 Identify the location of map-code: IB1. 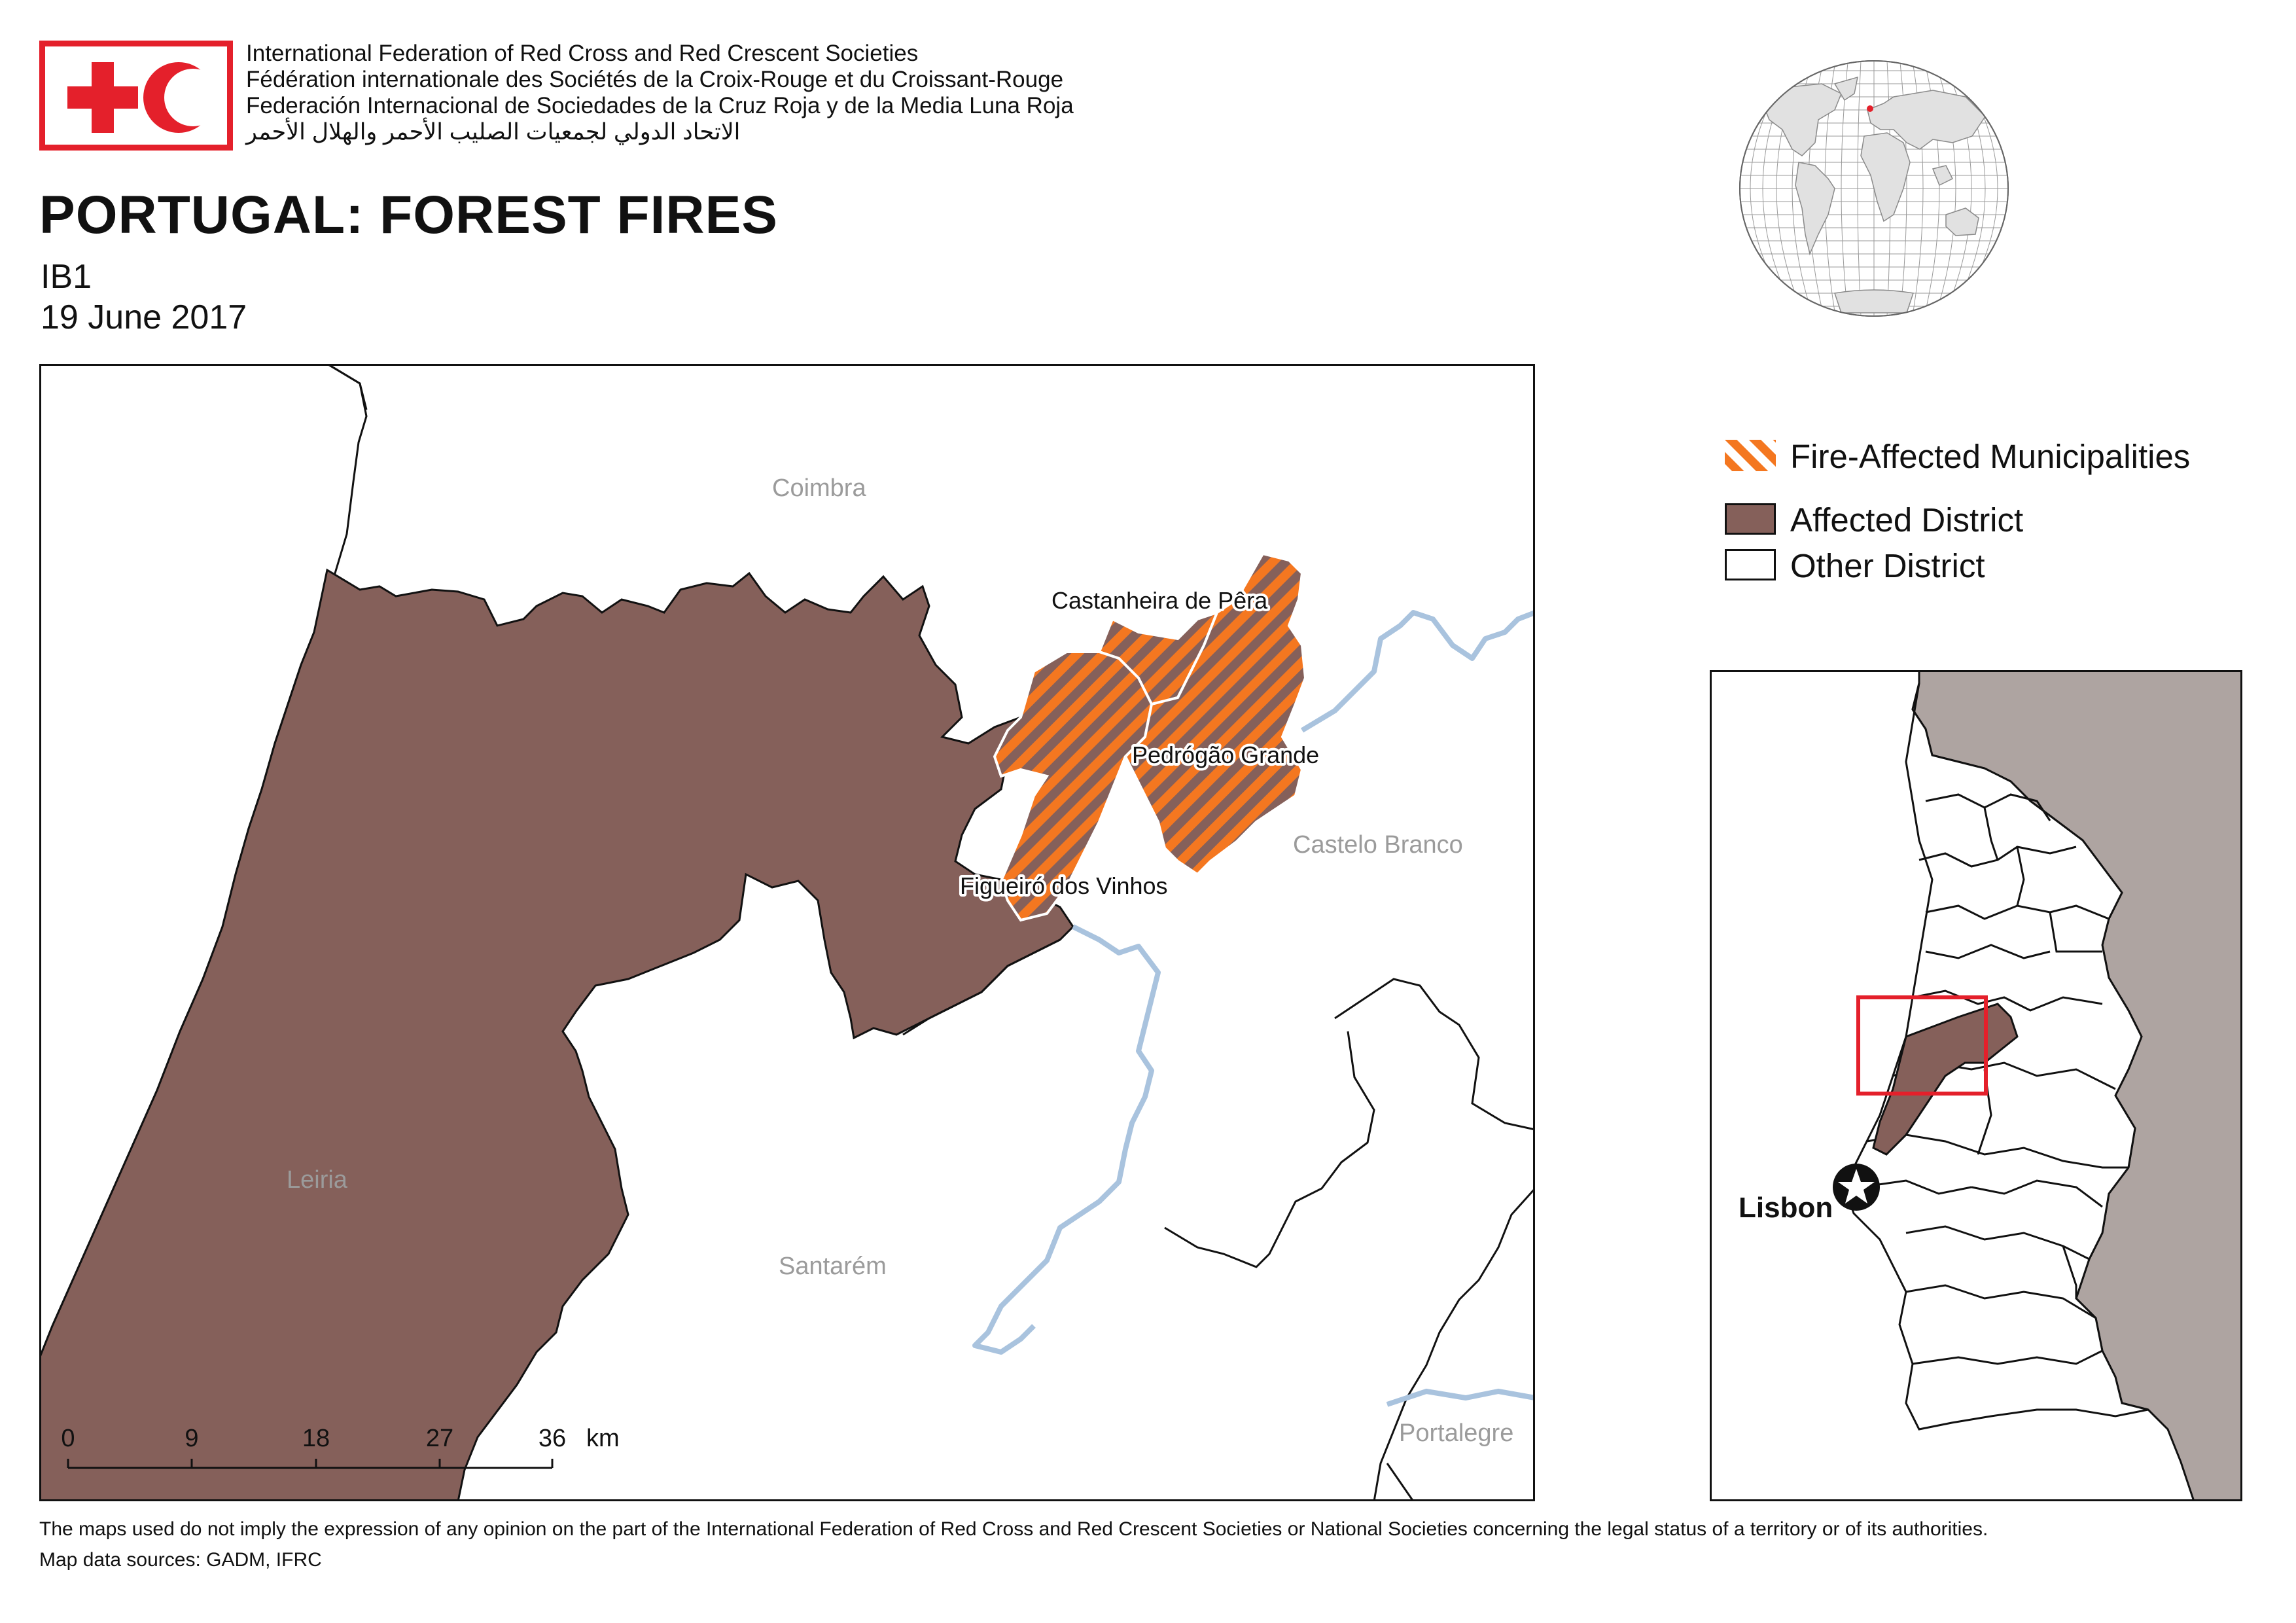
(66, 277).